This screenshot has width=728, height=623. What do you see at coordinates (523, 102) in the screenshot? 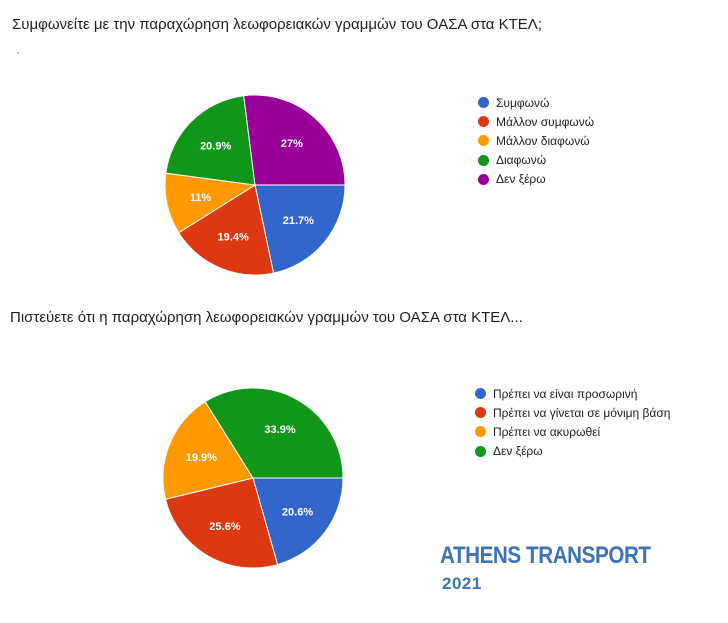
I see `legend-label: Συμφωνώ` at bounding box center [523, 102].